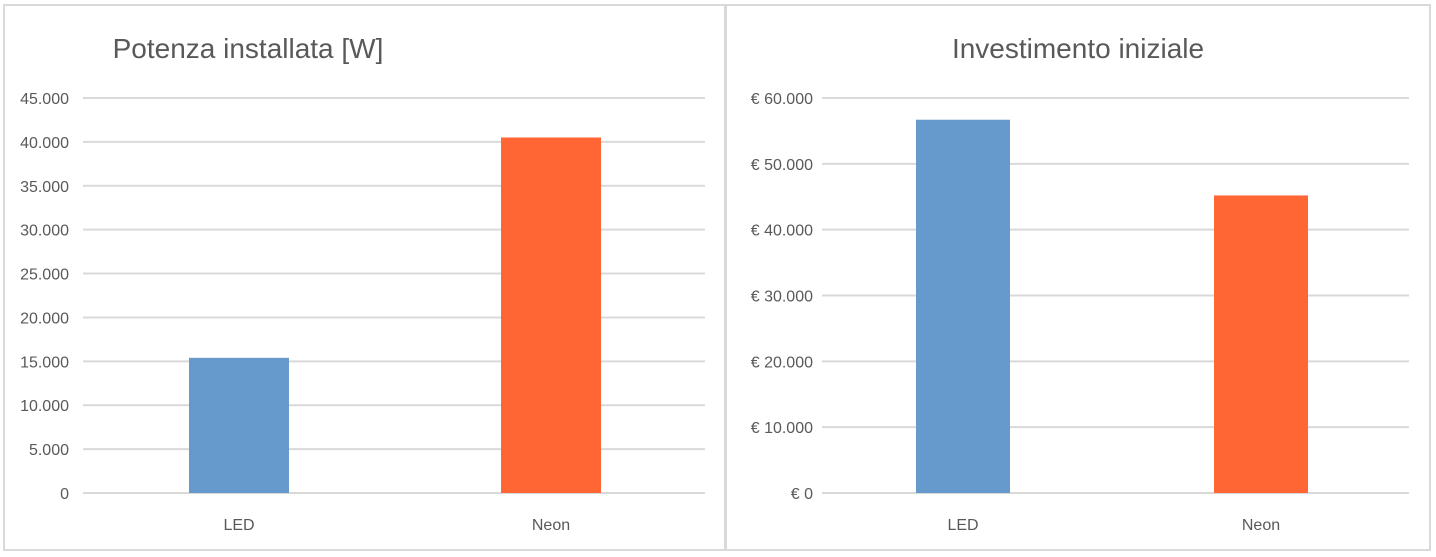 The image size is (1436, 557). Describe the element at coordinates (44, 187) in the screenshot. I see `y-tick-label: 35.000` at that location.